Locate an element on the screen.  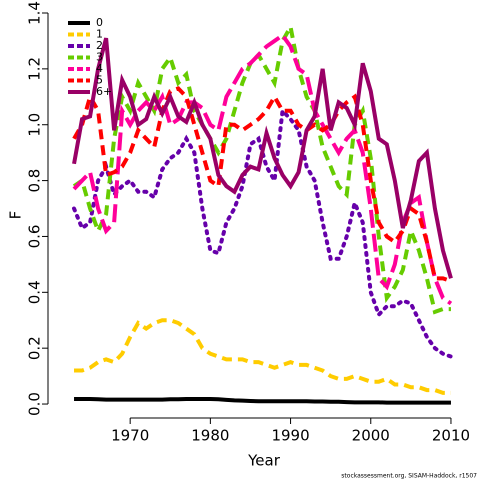
x-tick-label: 1970 is located at coordinates (130, 436).